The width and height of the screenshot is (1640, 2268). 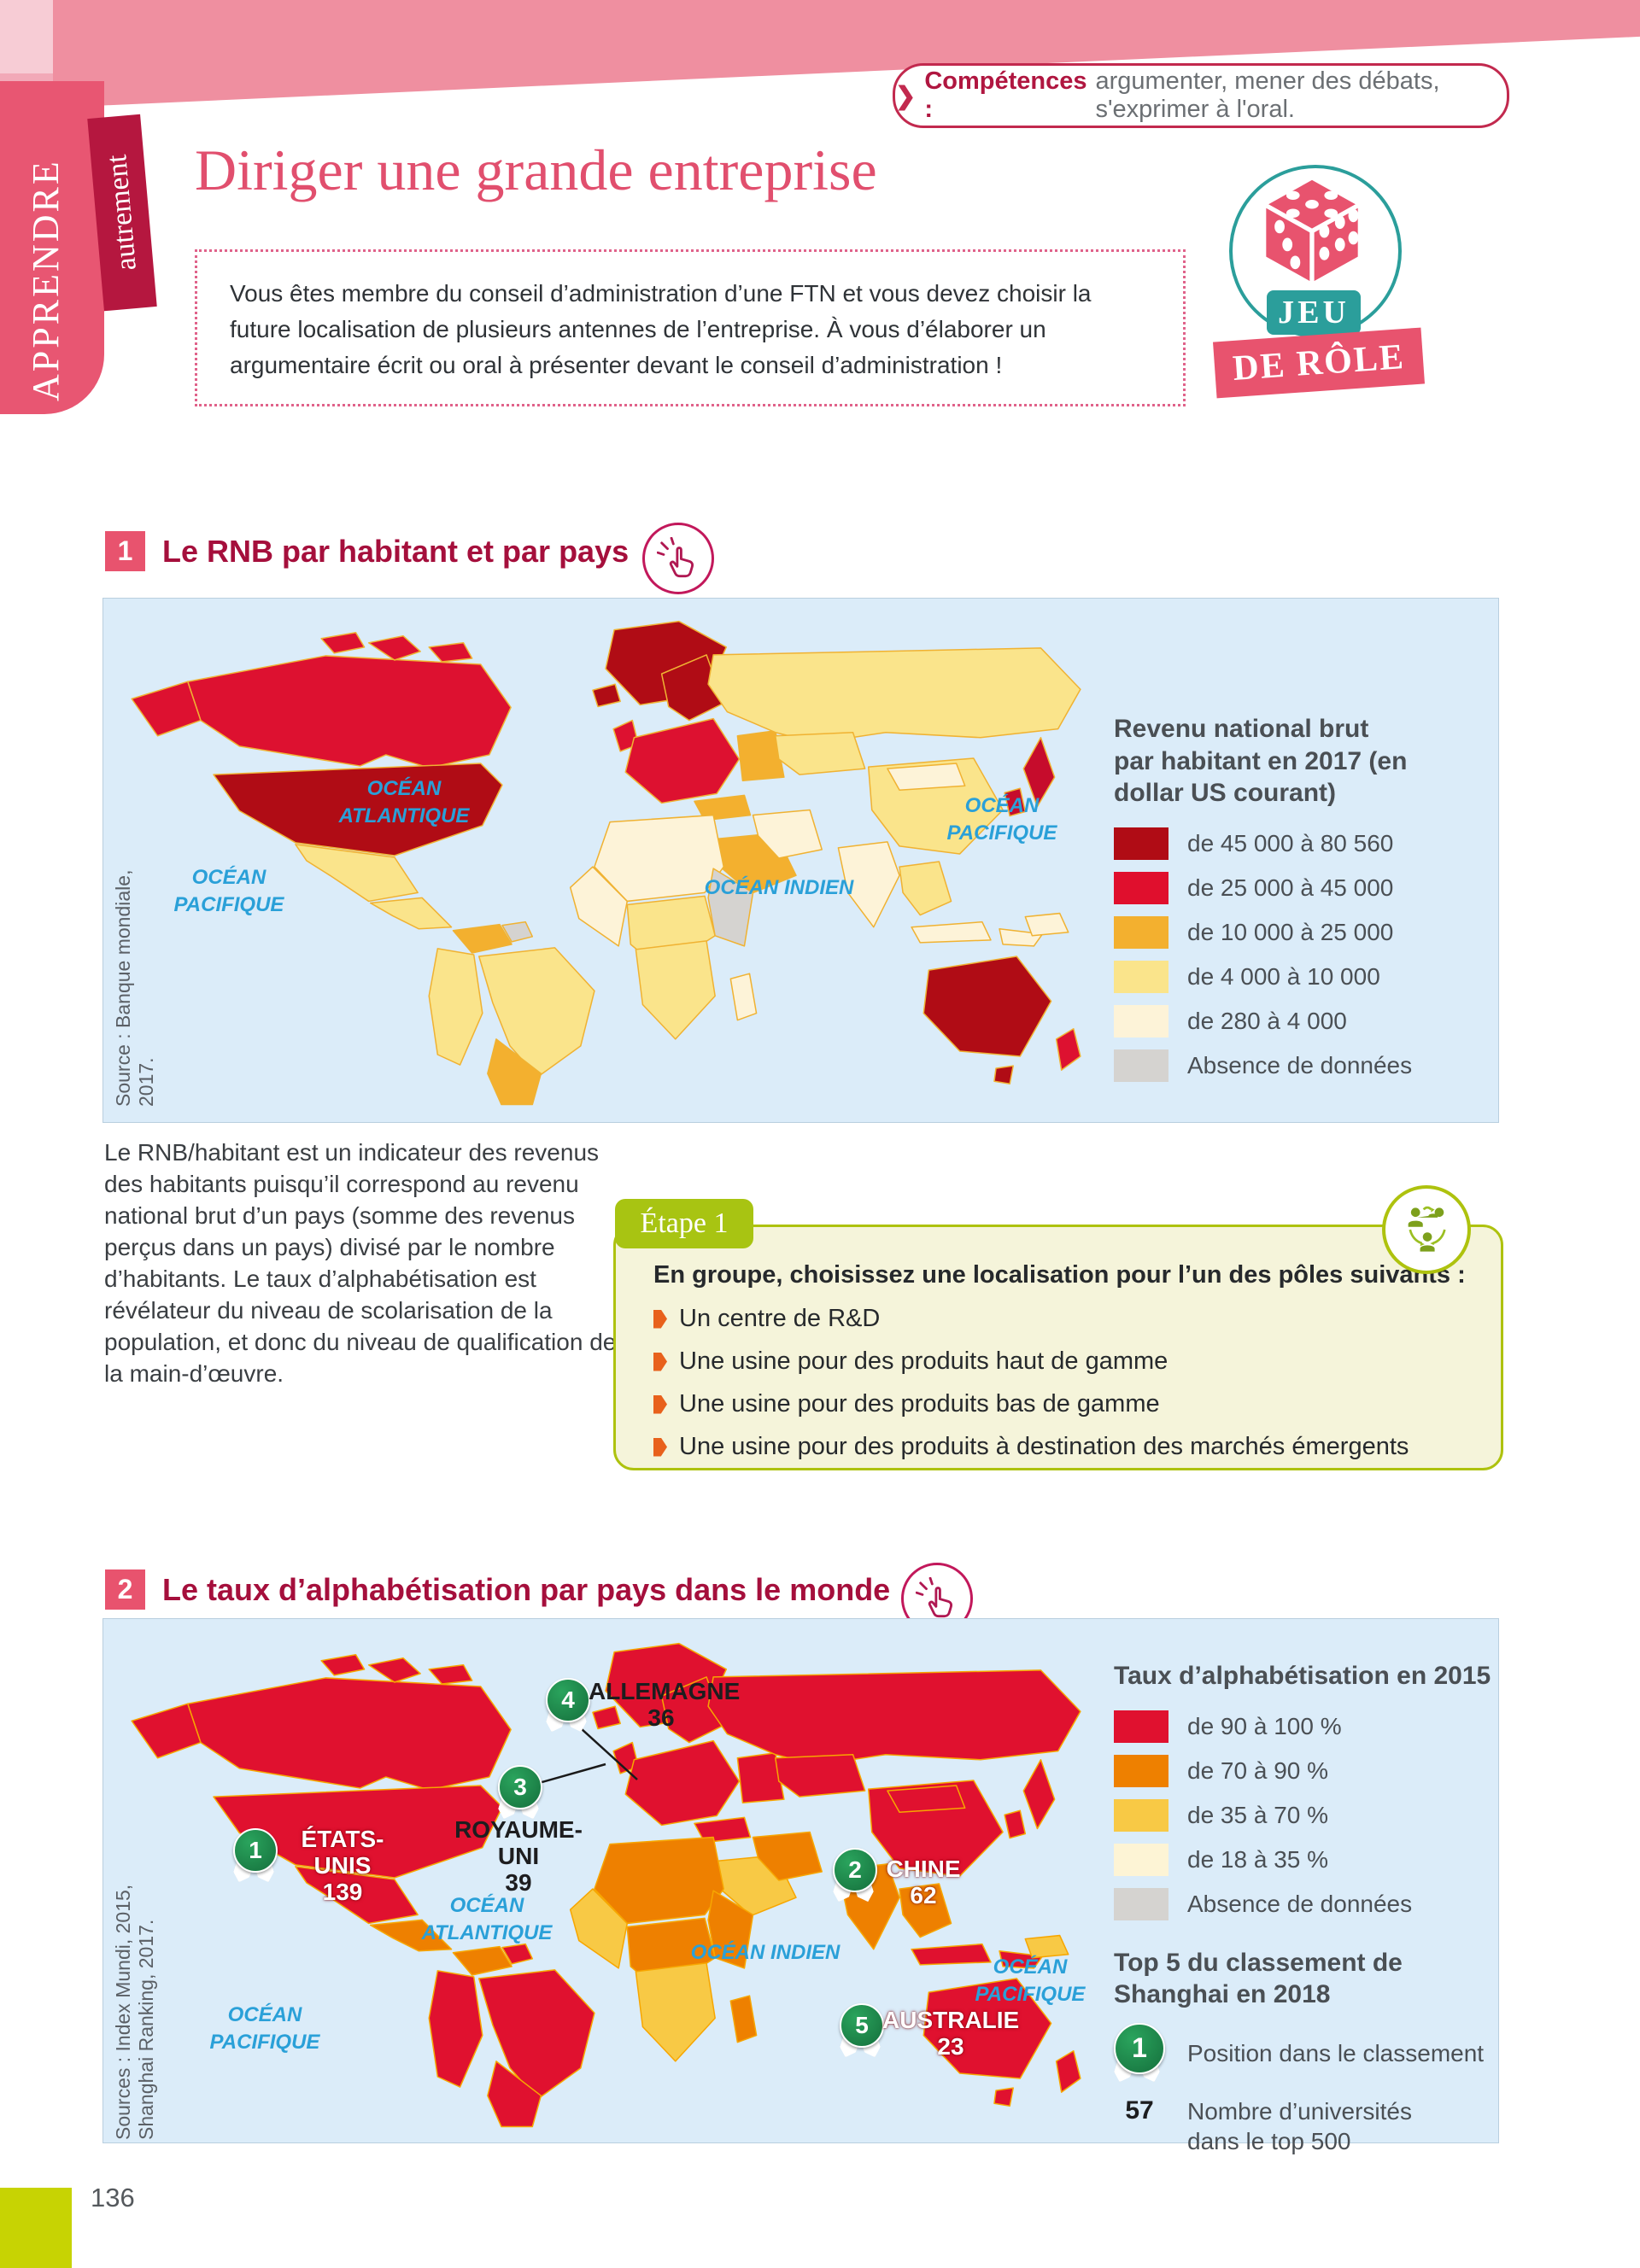 I want to click on rank-medal: 1, so click(x=255, y=1850).